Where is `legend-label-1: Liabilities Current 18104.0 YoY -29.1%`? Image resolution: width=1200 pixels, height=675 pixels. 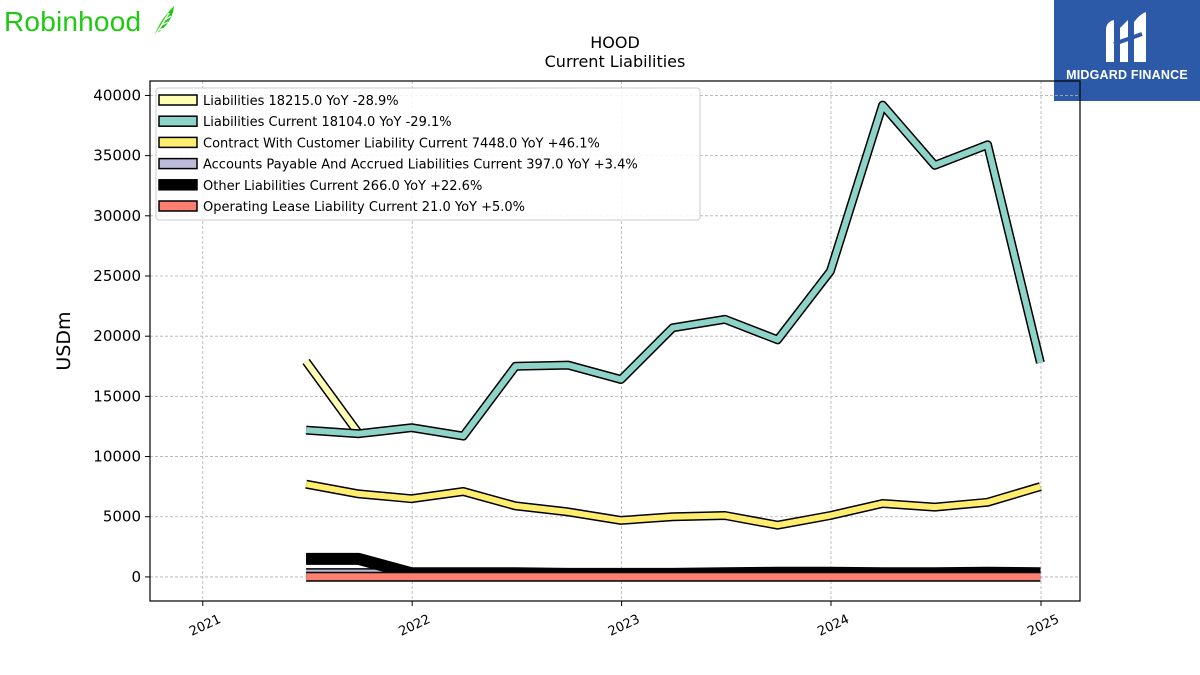 legend-label-1: Liabilities Current 18104.0 YoY -29.1% is located at coordinates (327, 122).